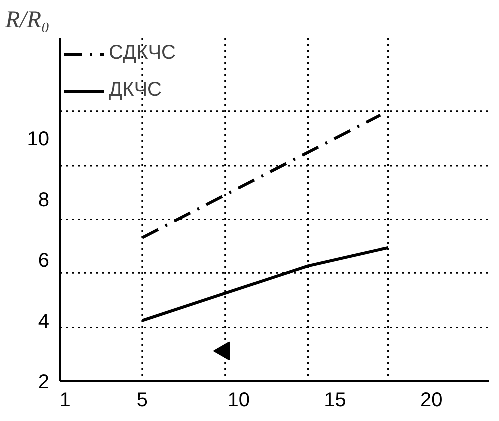 This screenshot has height=421, width=499. I want to click on x-tick-label: 15, so click(335, 401).